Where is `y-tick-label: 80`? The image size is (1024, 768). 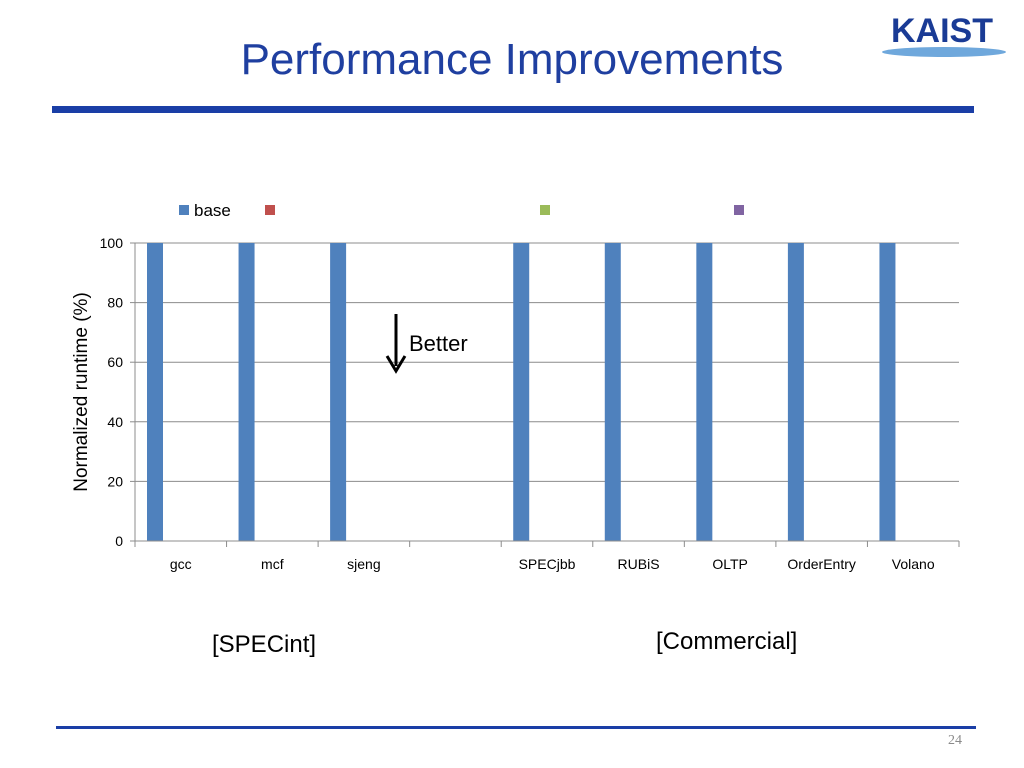
y-tick-label: 80 is located at coordinates (115, 303).